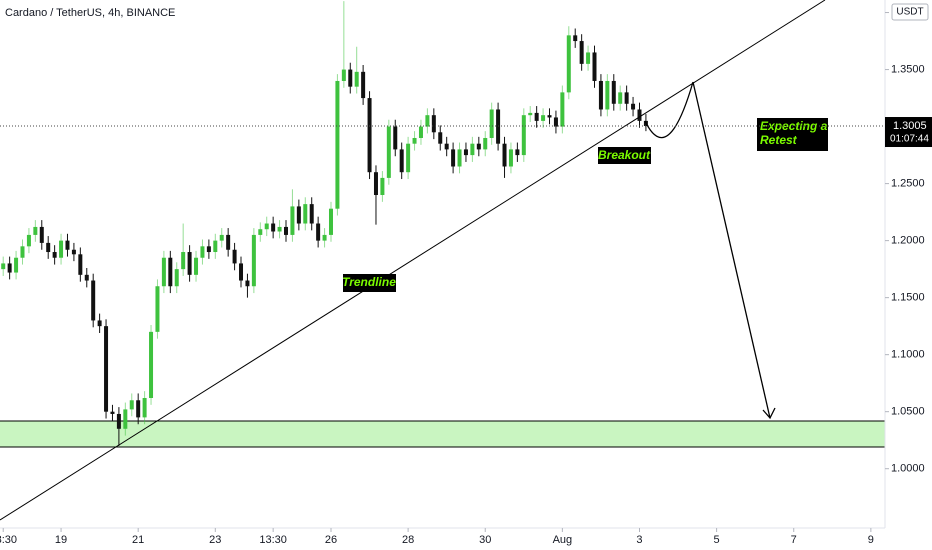  Describe the element at coordinates (871, 540) in the screenshot. I see `x-tick-label: 9` at that location.